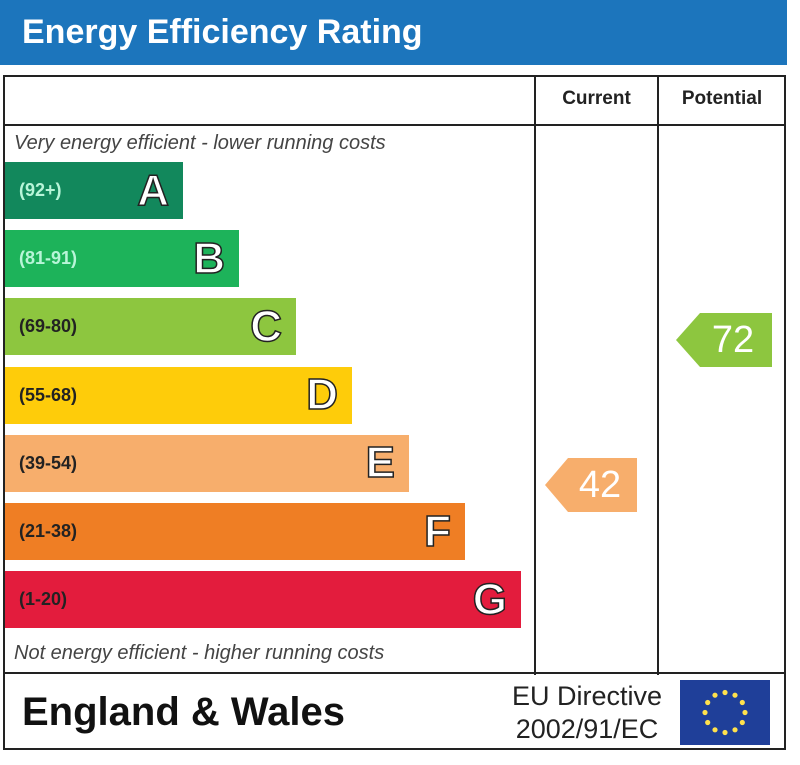 The height and width of the screenshot is (765, 800). I want to click on rating-bar-e: (39-54) E, so click(207, 463).